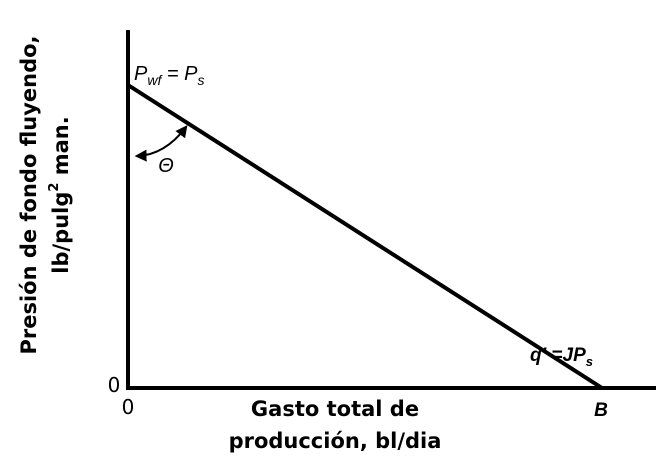  What do you see at coordinates (114, 385) in the screenshot?
I see `y-origin: 0` at bounding box center [114, 385].